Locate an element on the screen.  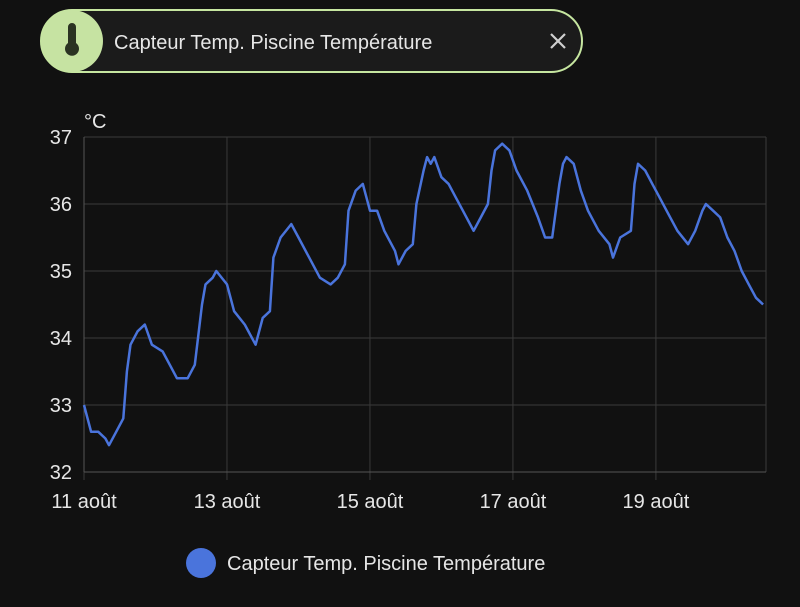
close-icon is located at coordinates (558, 41).